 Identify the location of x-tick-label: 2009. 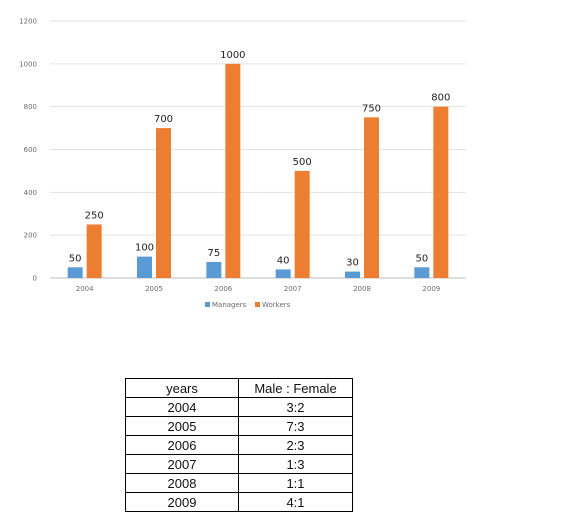
(431, 289).